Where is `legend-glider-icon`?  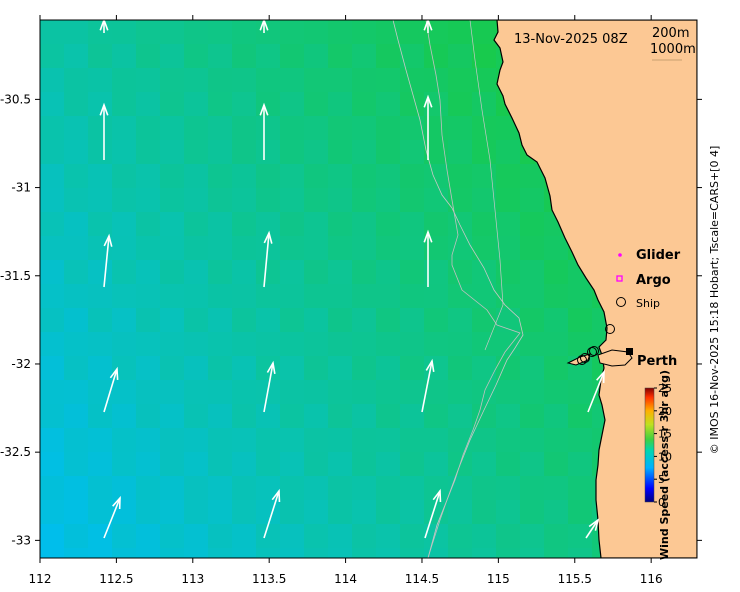 legend-glider-icon is located at coordinates (620, 255).